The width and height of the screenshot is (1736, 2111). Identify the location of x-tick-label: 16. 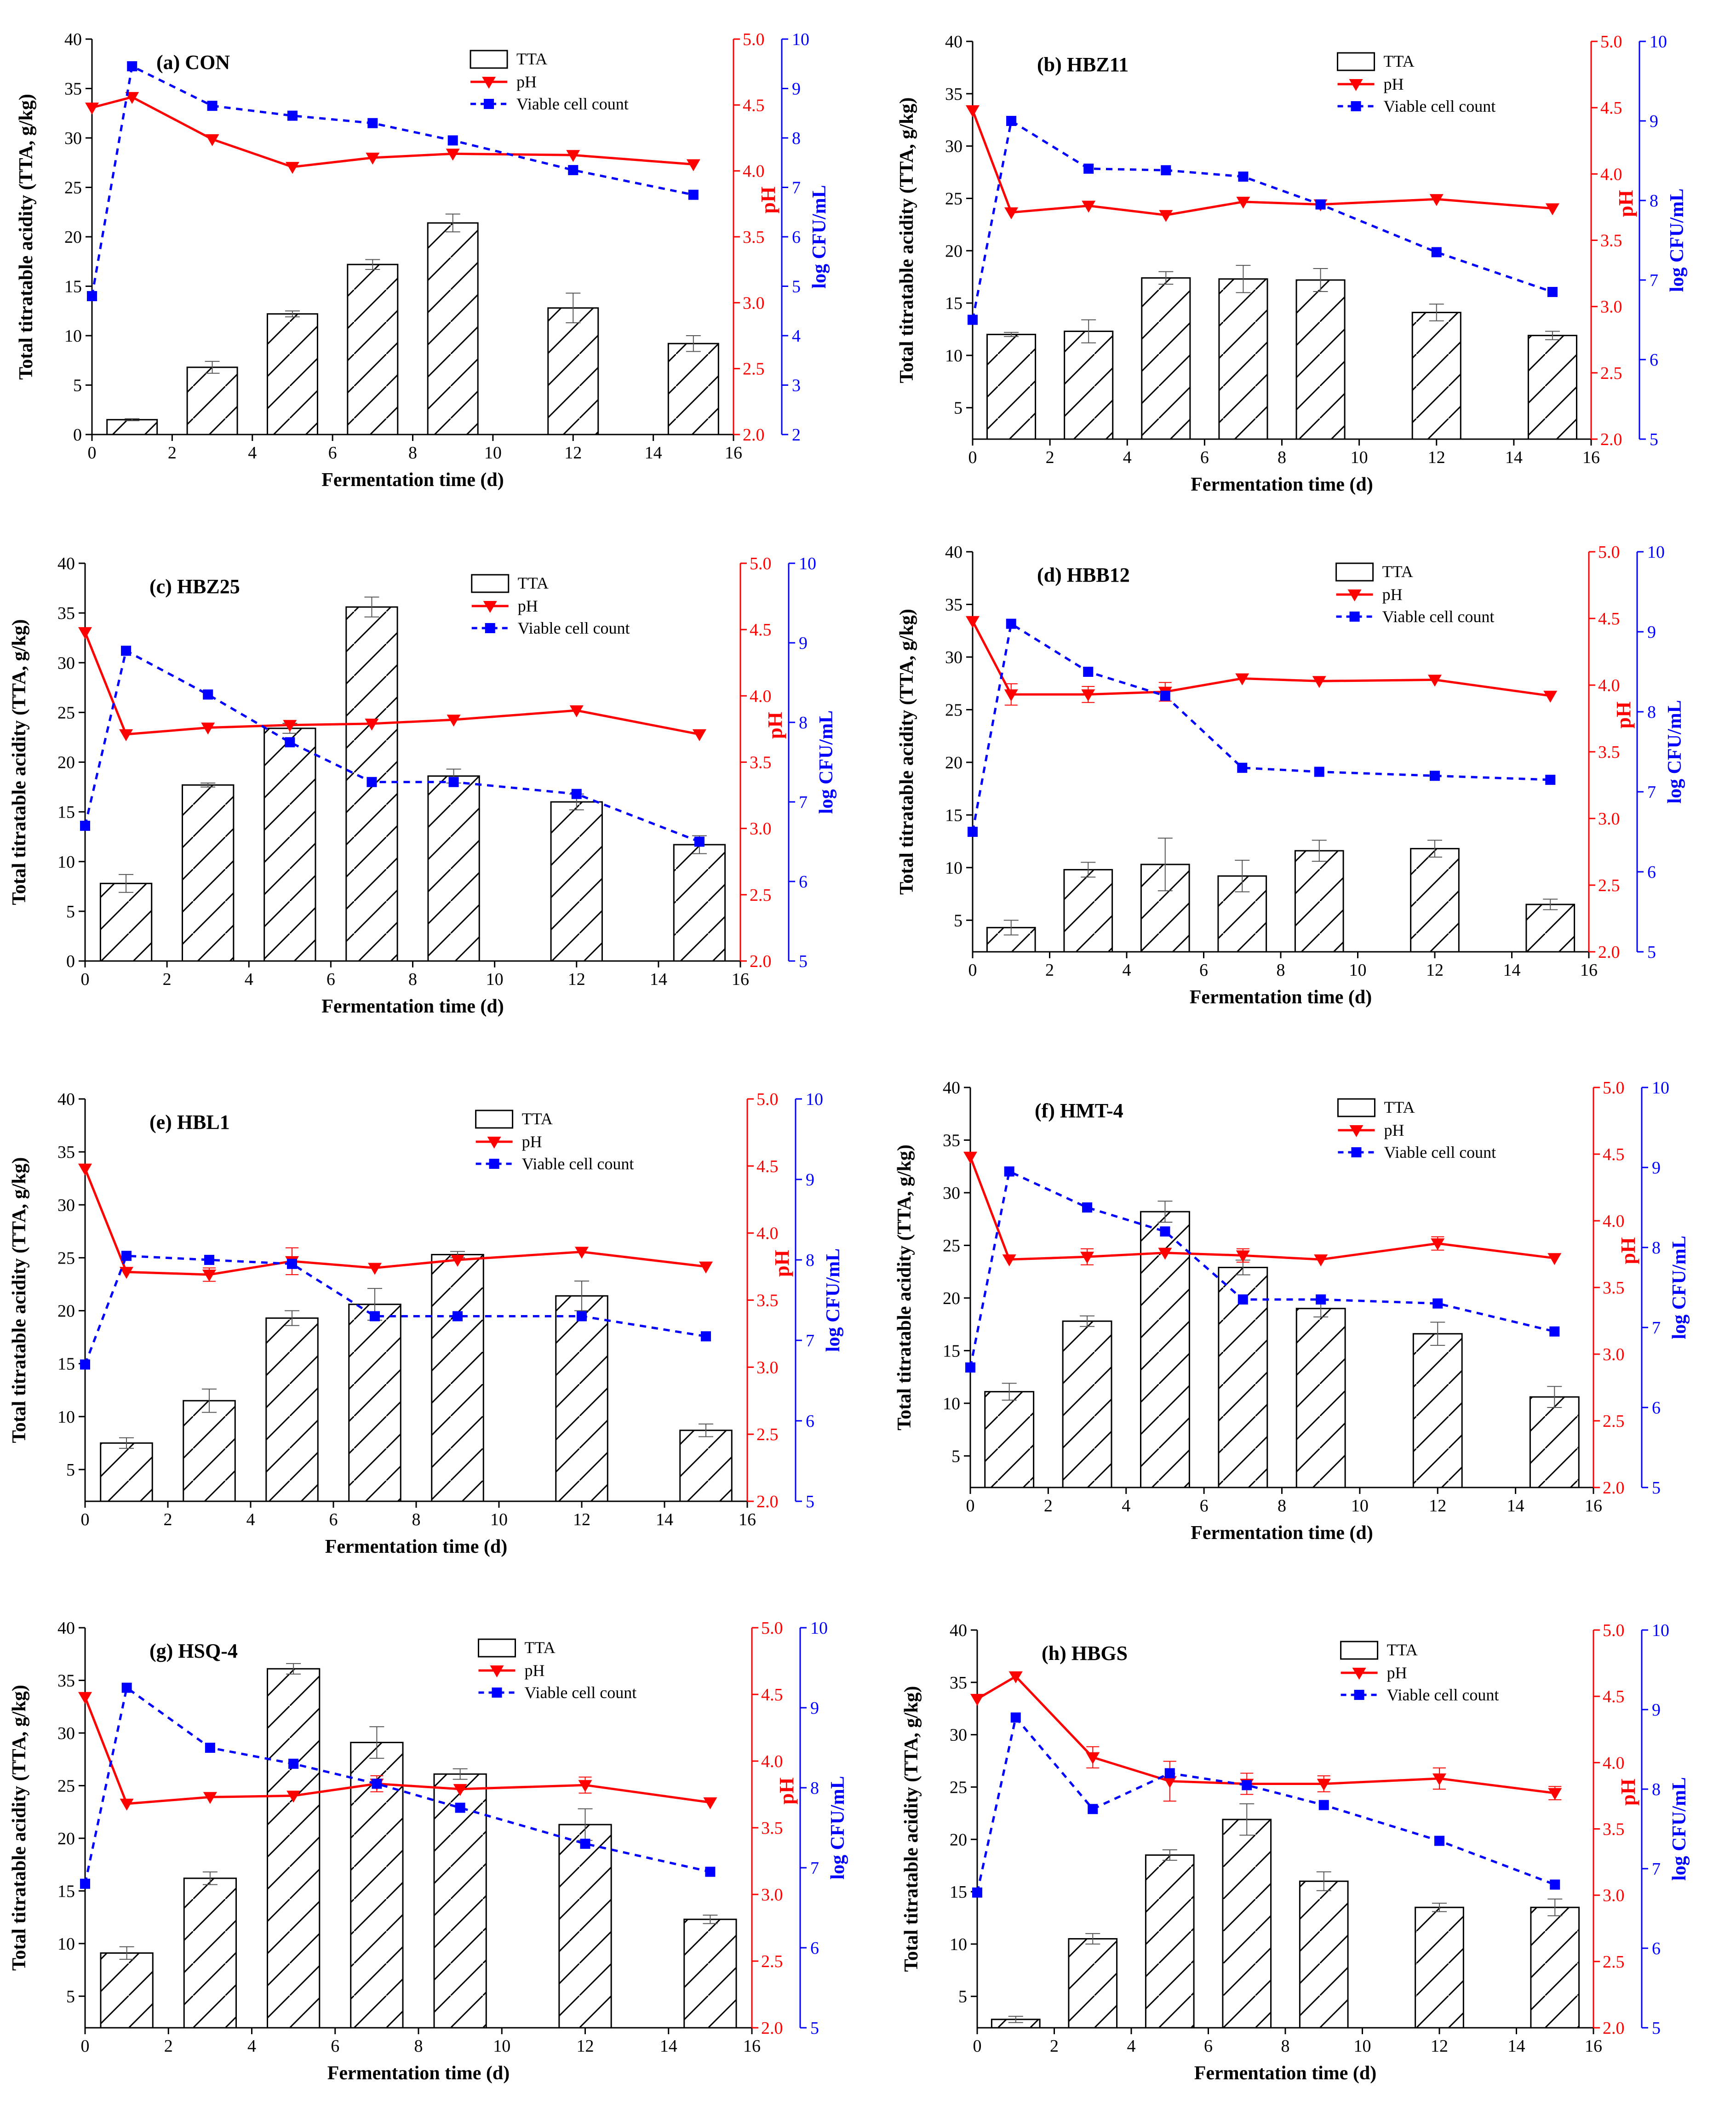
(1593, 1506).